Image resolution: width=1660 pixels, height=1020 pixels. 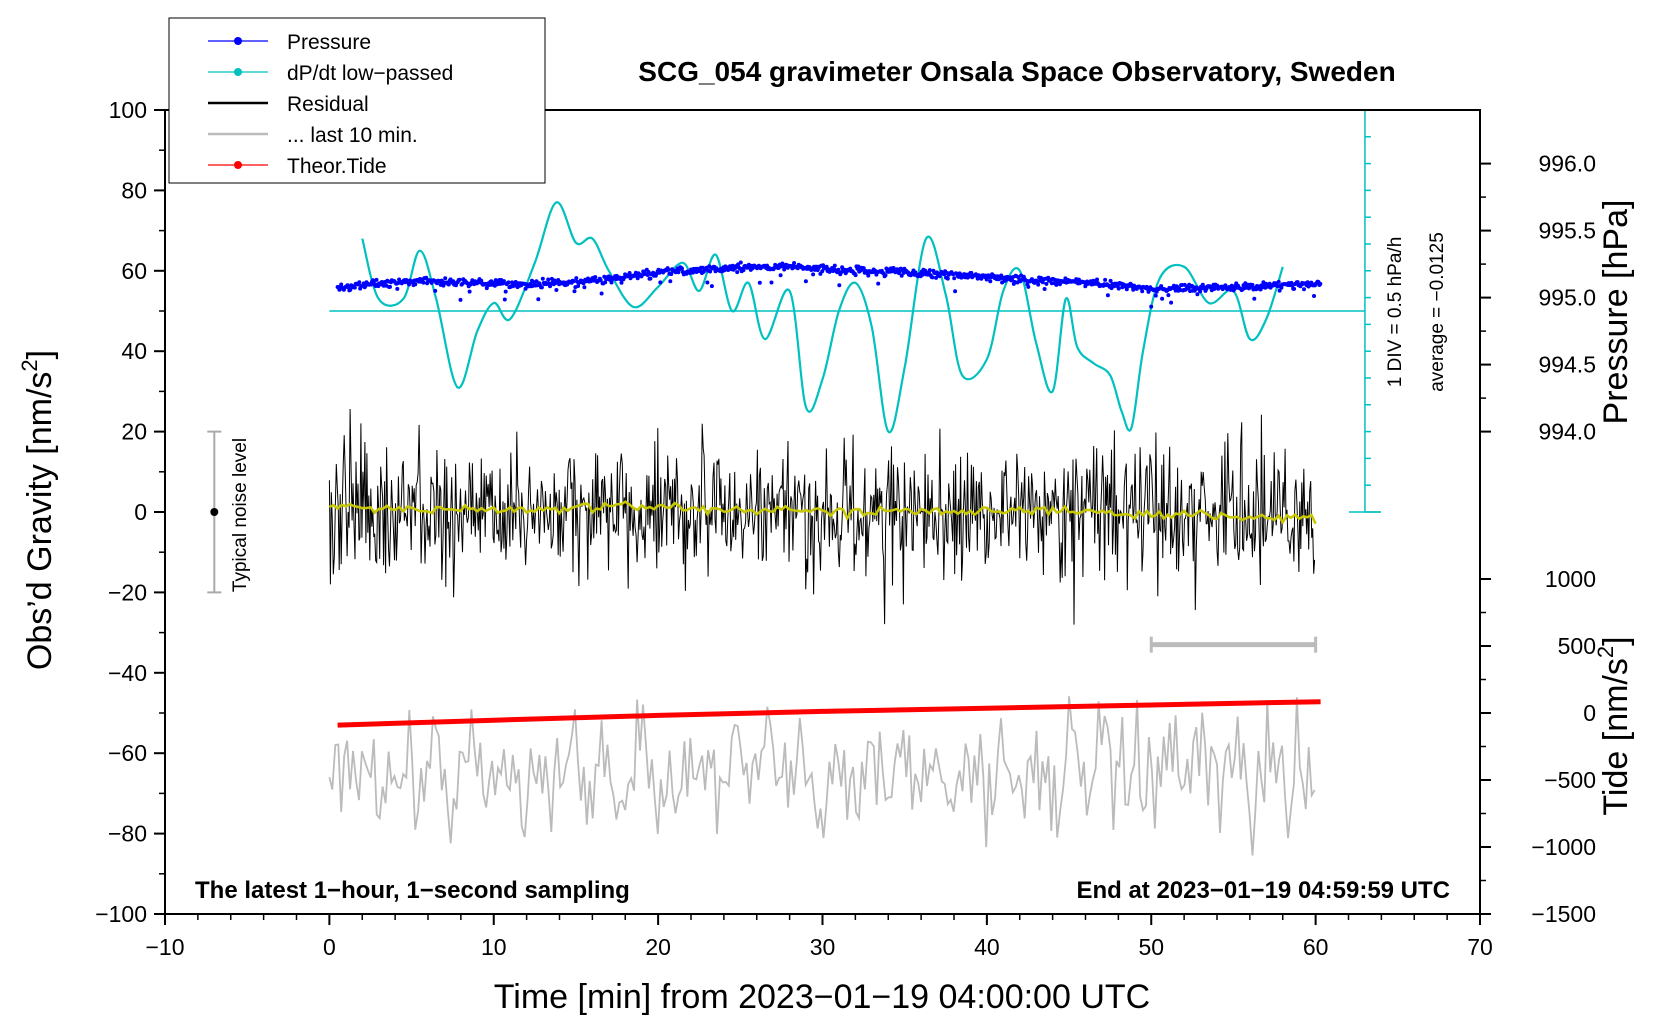 What do you see at coordinates (822, 512) in the screenshot?
I see `residual-smoothed-line` at bounding box center [822, 512].